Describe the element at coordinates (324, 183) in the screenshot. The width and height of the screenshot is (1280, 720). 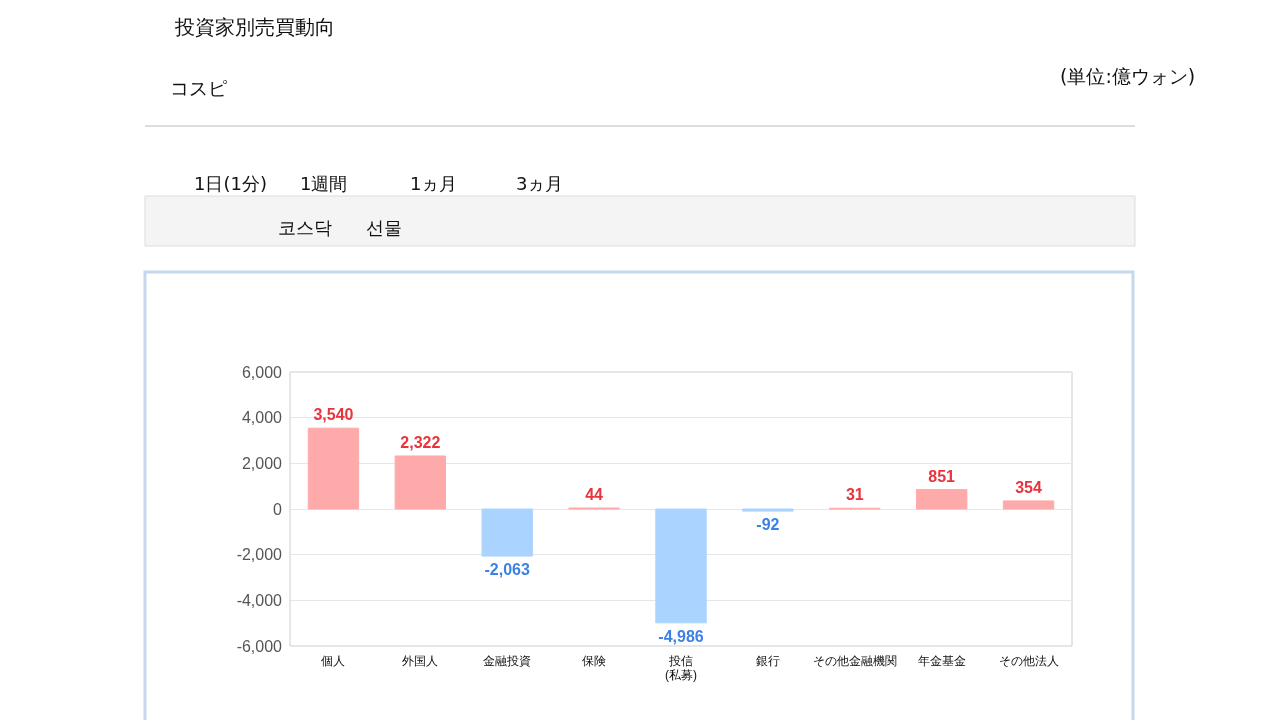
I see `text: 1週間` at that location.